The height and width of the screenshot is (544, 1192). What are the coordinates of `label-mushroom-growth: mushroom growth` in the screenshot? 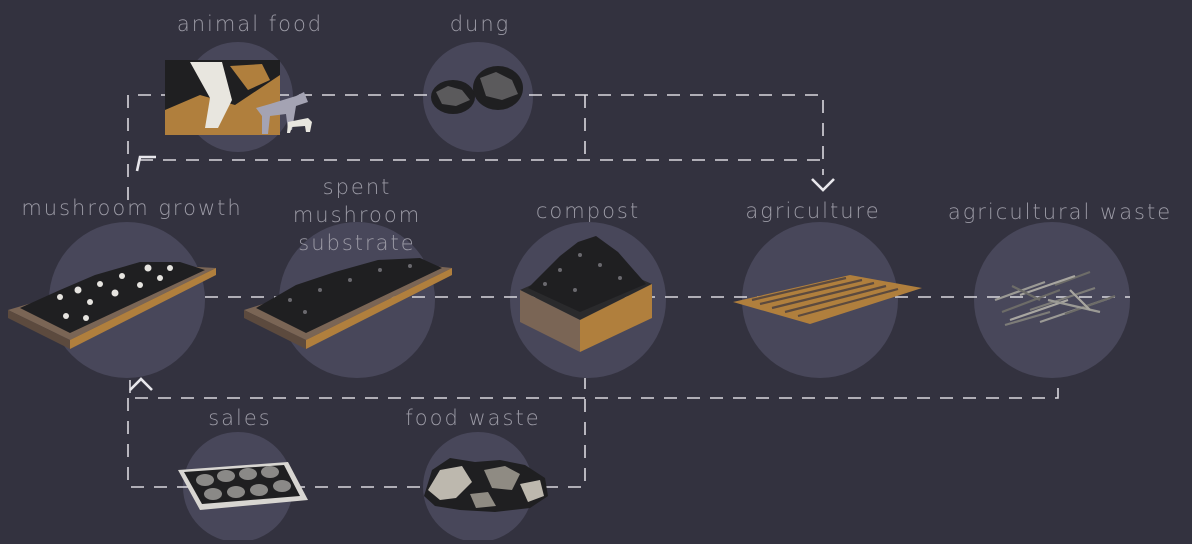 It's located at (132, 208).